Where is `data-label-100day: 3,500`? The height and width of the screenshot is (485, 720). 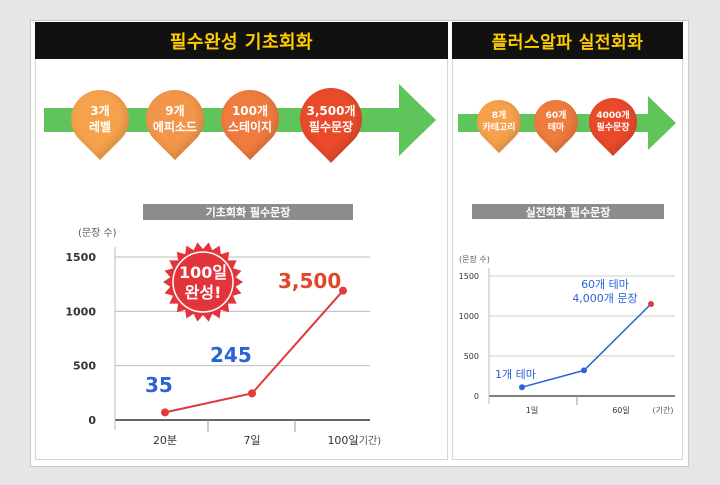 data-label-100day: 3,500 is located at coordinates (309, 281).